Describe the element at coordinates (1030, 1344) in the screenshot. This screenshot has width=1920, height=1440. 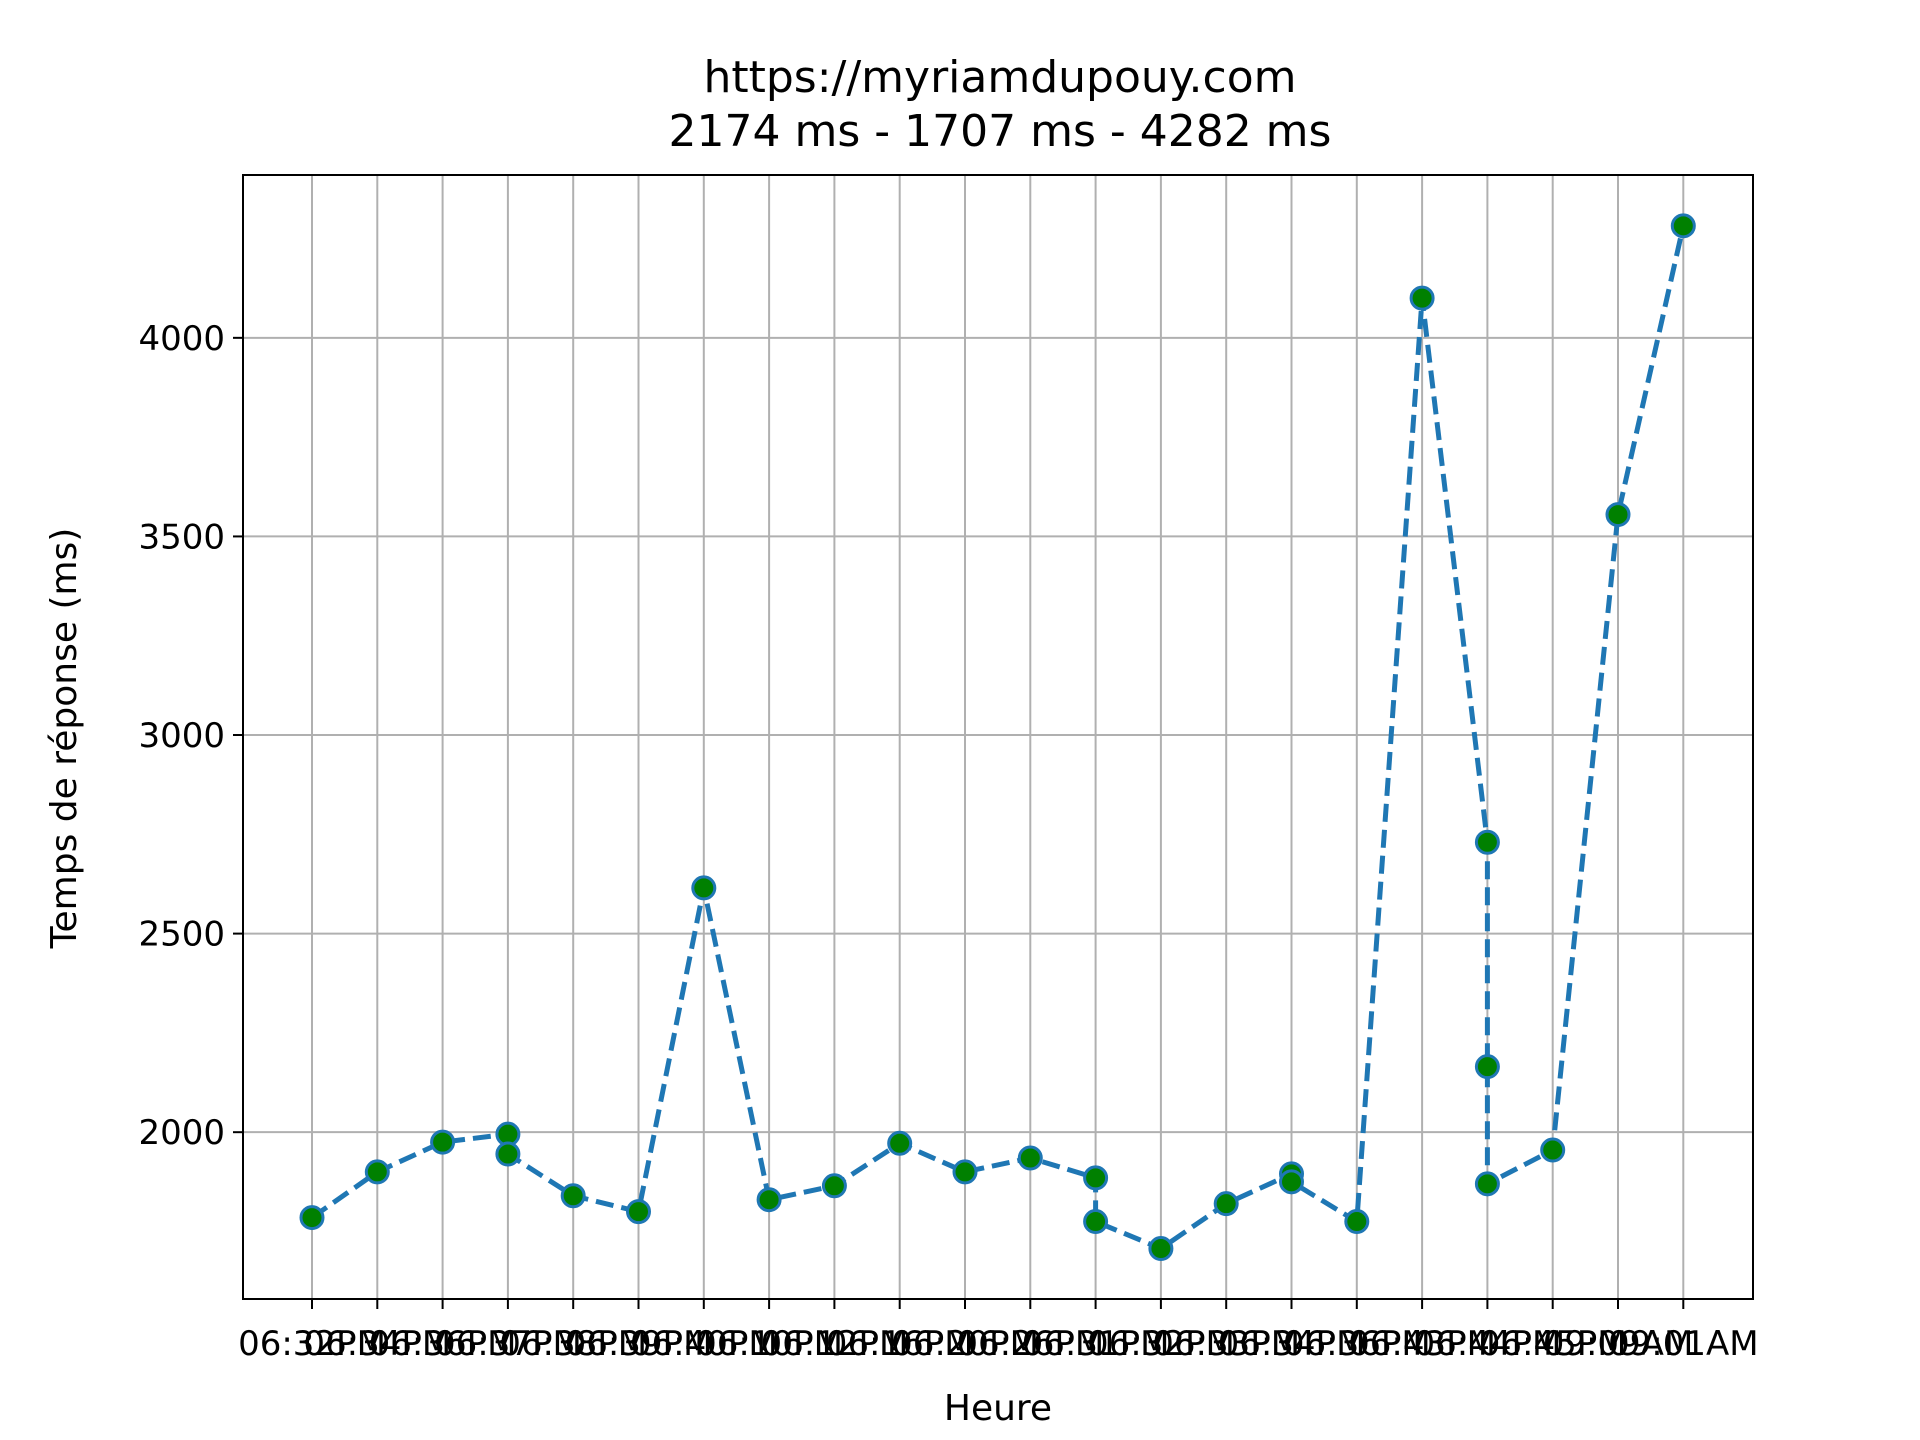
I see `x-tick-label: 06:26PM` at that location.